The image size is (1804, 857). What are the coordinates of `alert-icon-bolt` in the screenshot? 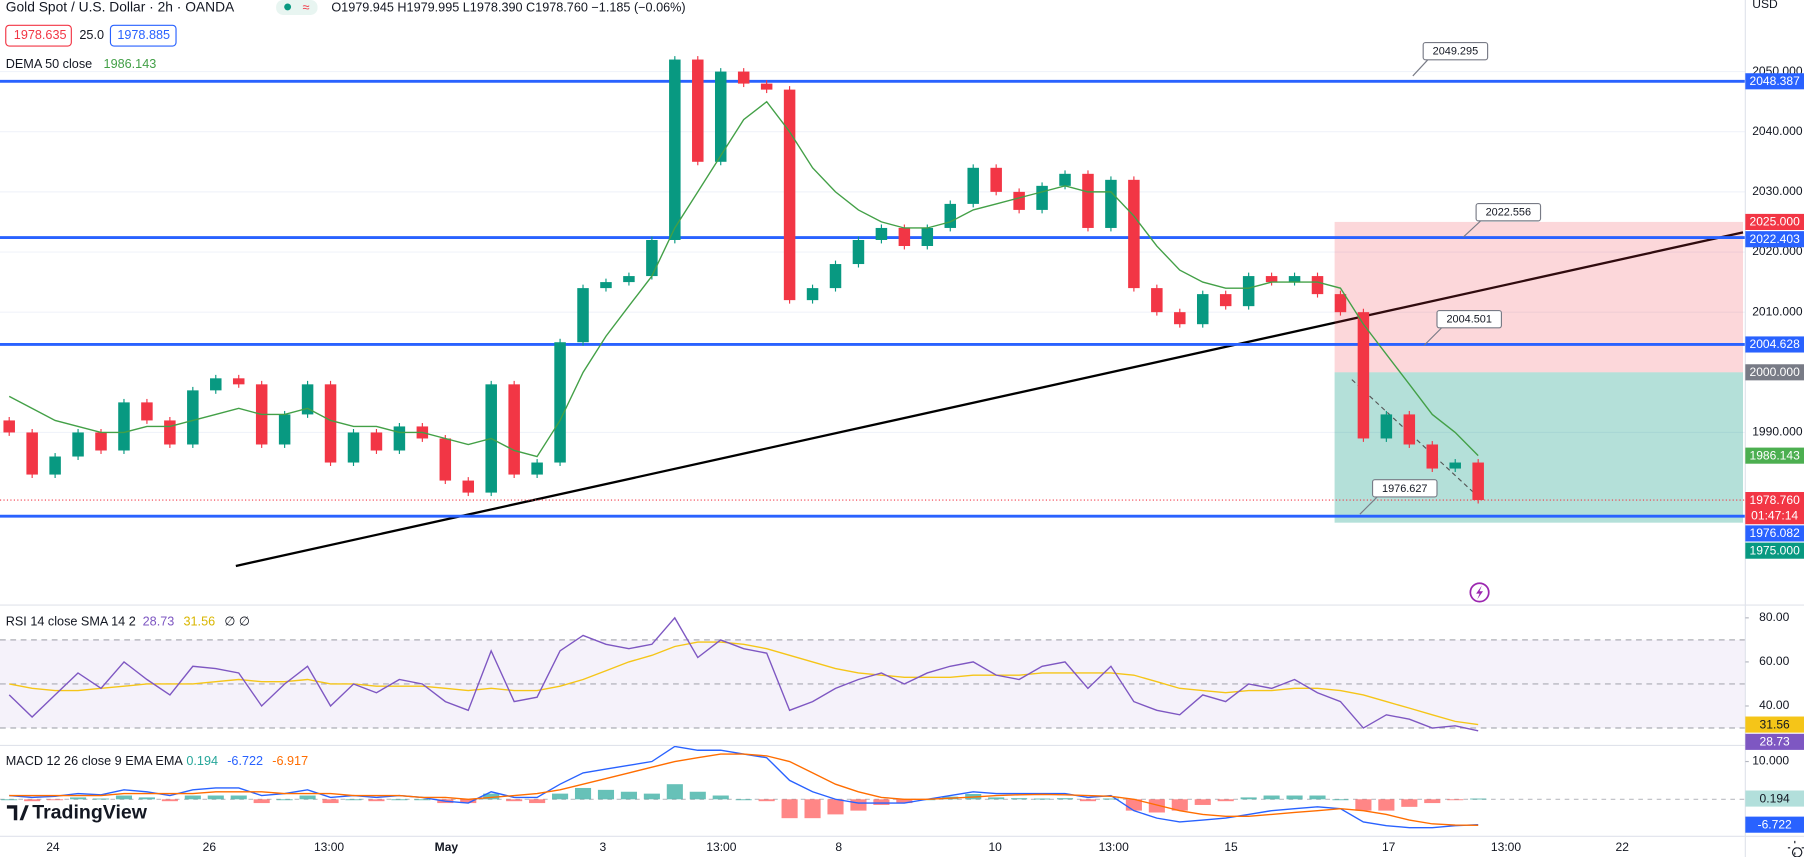 It's located at (1480, 592).